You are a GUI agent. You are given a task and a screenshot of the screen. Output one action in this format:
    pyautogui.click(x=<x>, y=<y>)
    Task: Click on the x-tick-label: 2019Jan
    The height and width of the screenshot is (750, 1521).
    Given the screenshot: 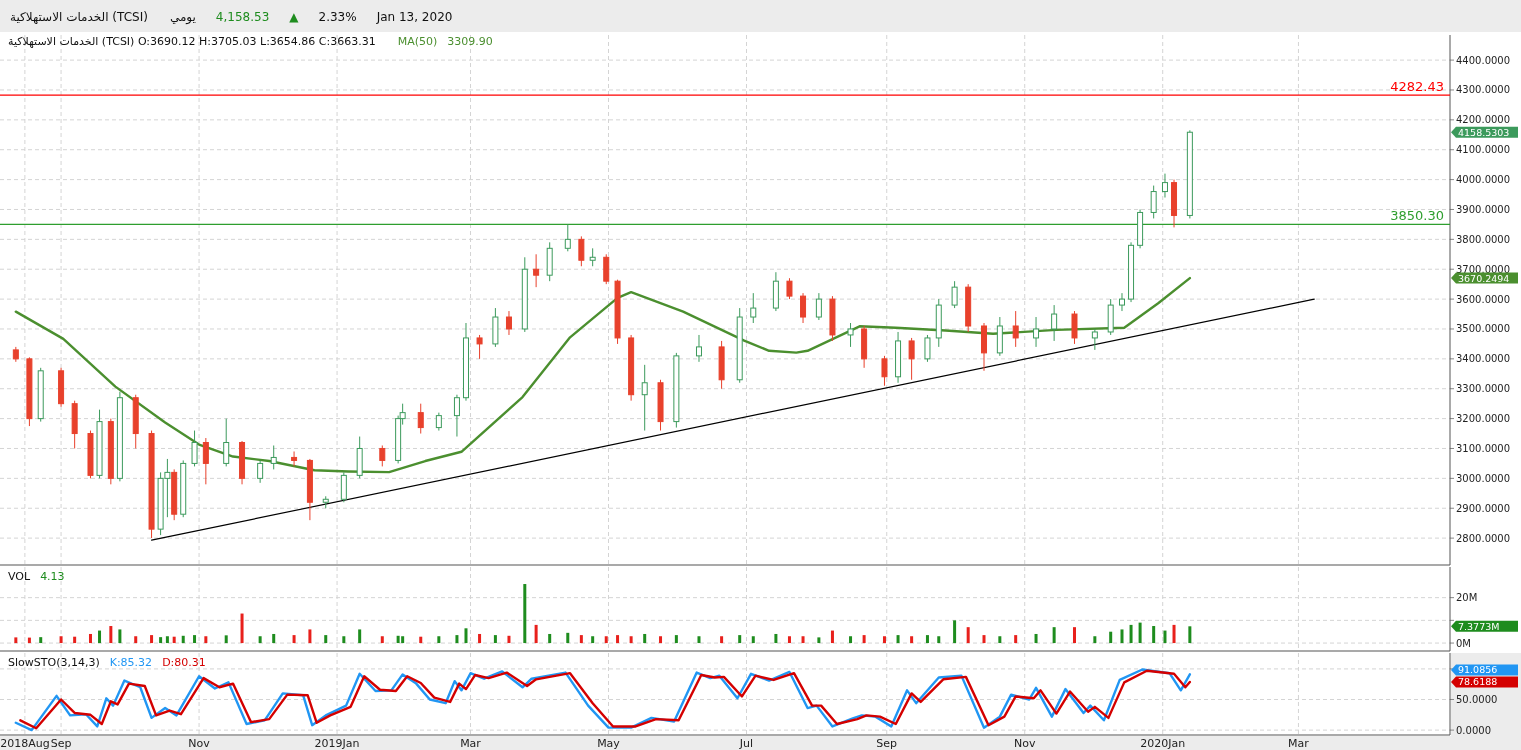 What is the action you would take?
    pyautogui.click(x=337, y=743)
    